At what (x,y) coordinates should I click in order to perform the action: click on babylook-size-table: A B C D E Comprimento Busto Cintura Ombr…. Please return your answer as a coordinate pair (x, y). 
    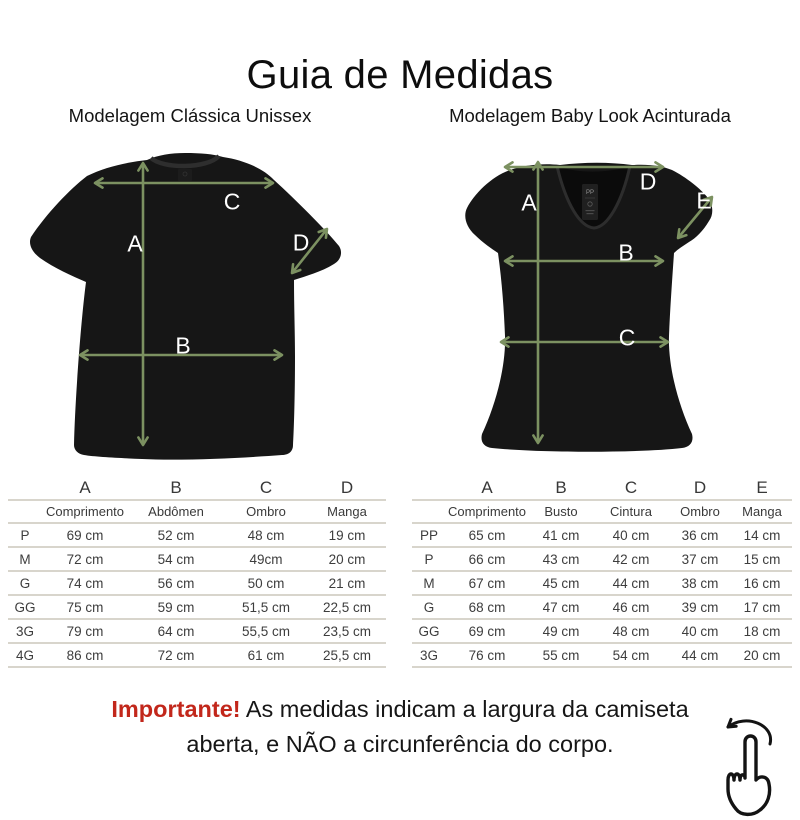
    Looking at the image, I should click on (602, 572).